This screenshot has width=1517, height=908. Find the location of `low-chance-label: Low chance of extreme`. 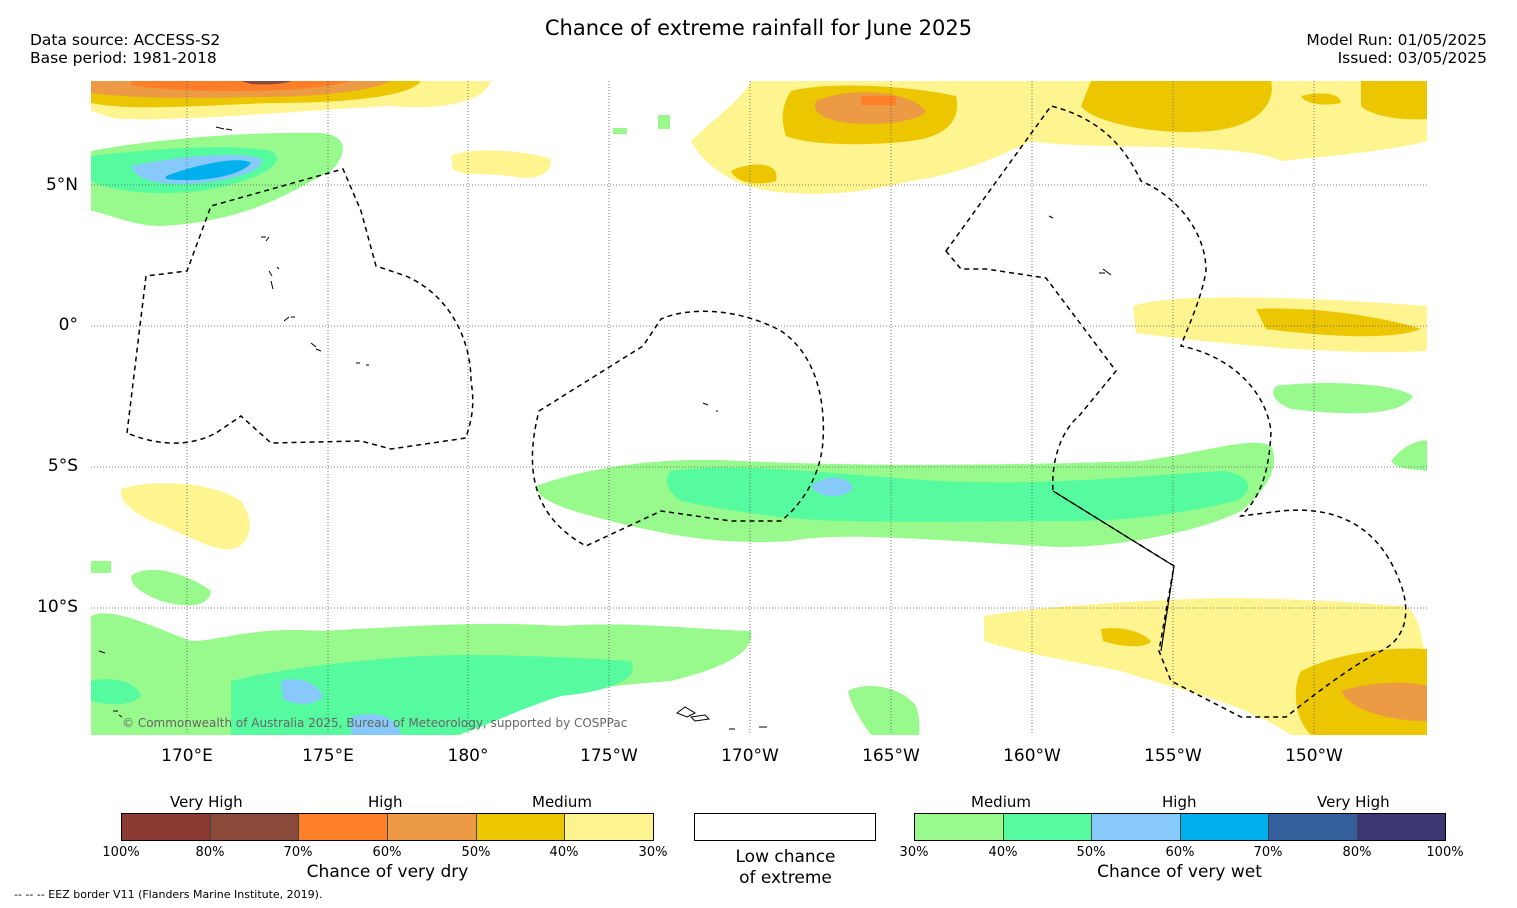

low-chance-label: Low chance of extreme is located at coordinates (785, 868).